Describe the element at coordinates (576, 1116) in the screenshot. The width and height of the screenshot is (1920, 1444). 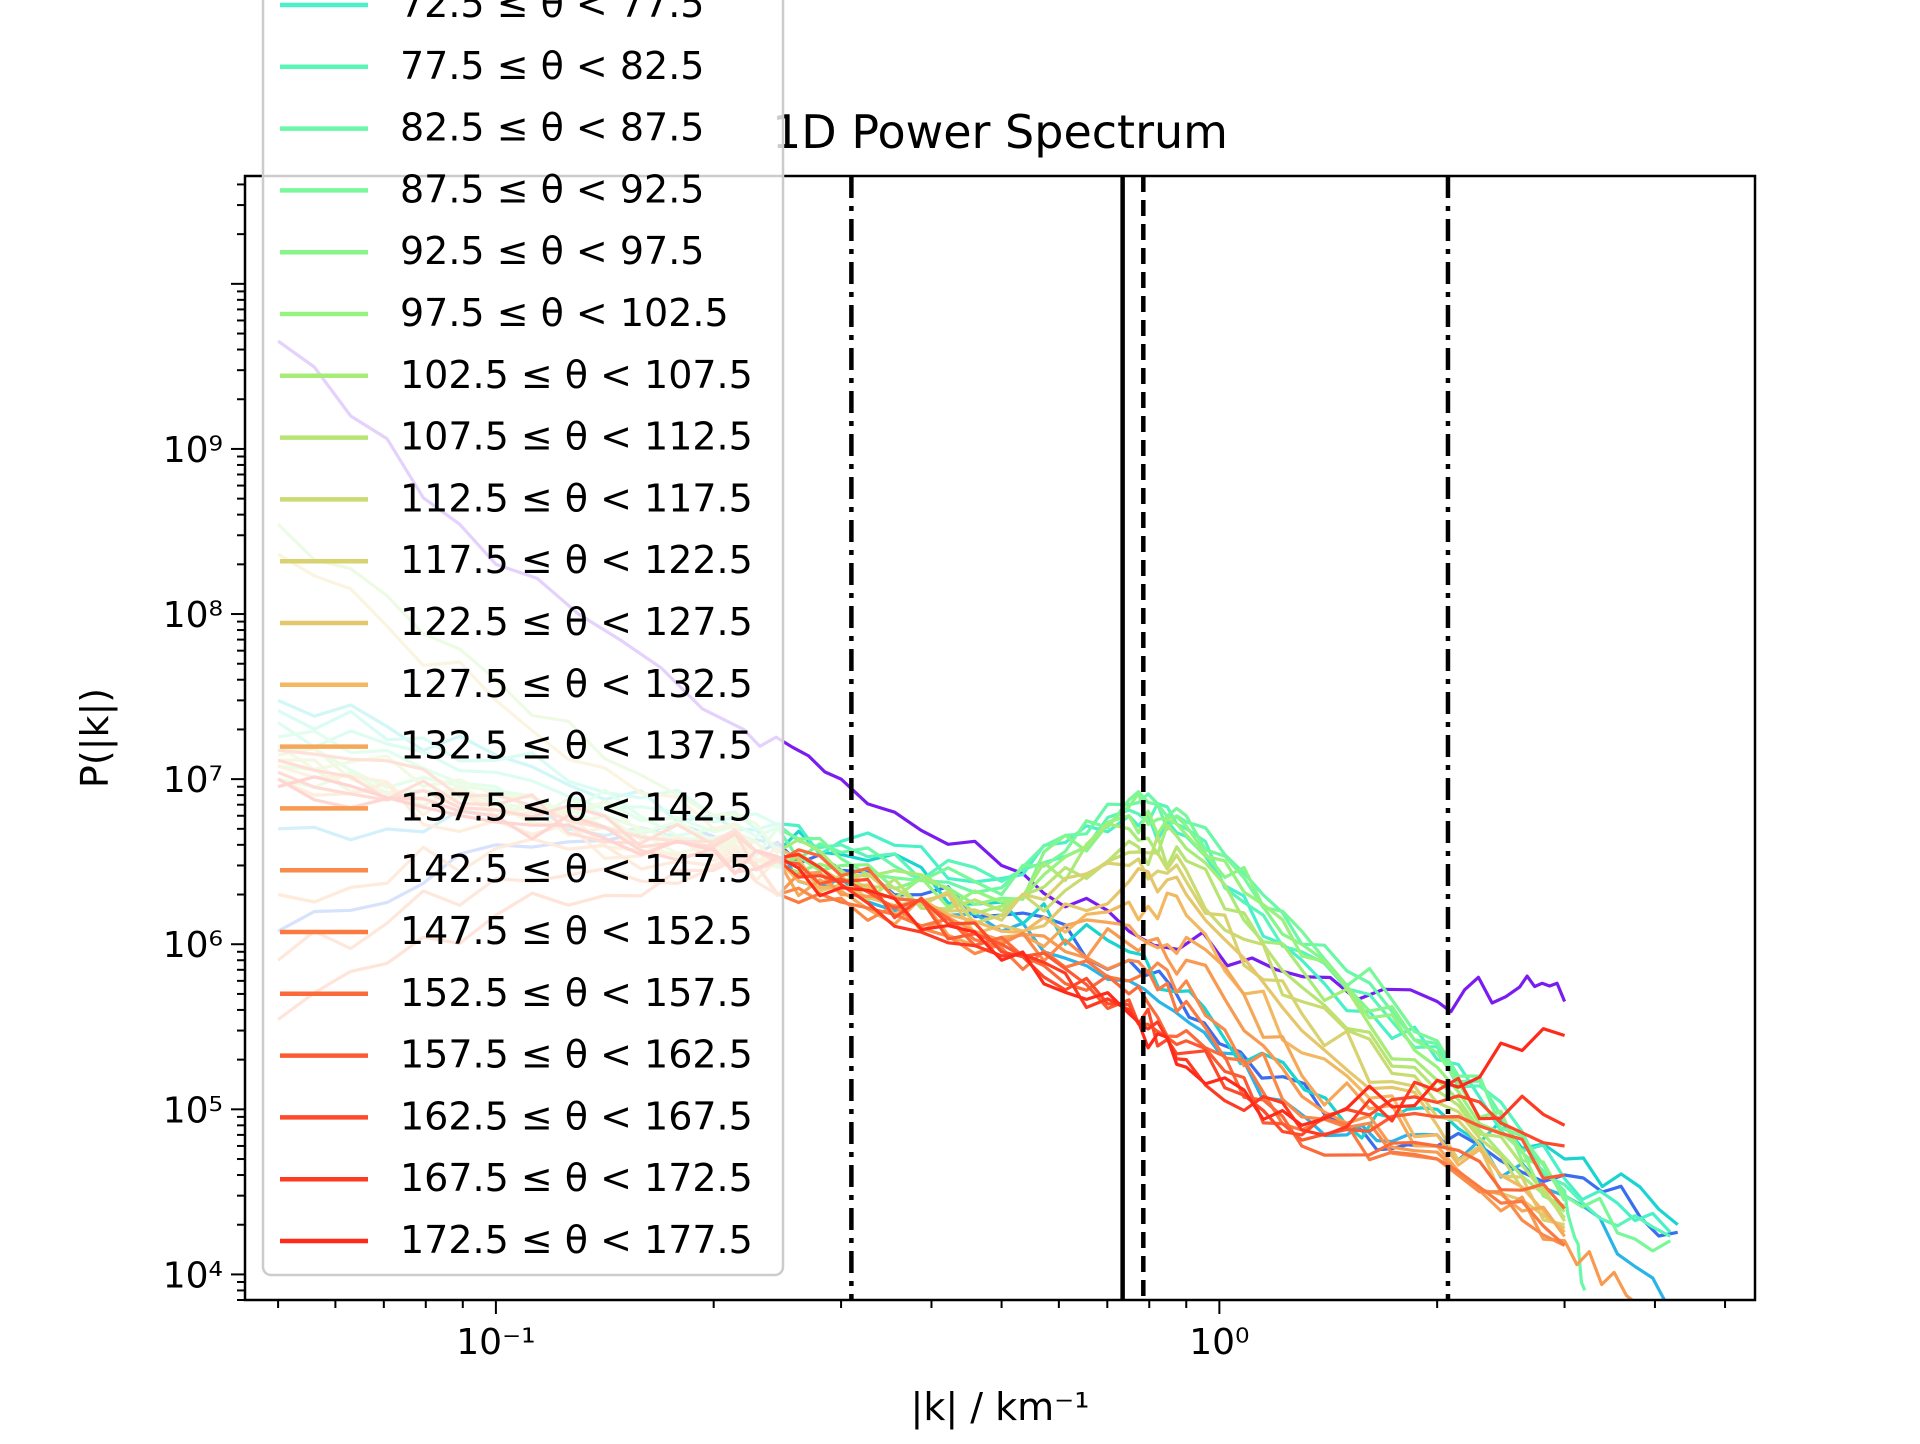
I see `legend-label: 162.5 ≤ θ < 167.5` at that location.